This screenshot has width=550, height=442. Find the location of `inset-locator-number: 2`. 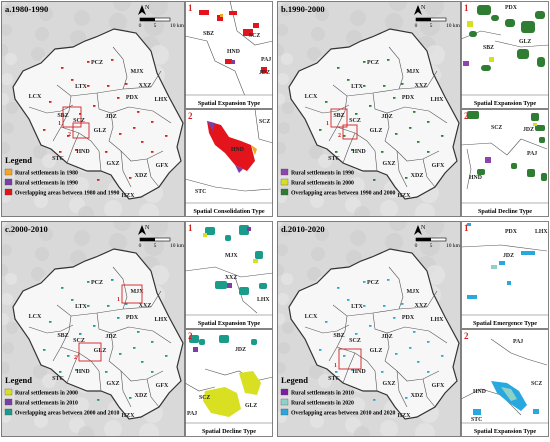

inset-locator-number: 2 is located at coordinates (75, 358).